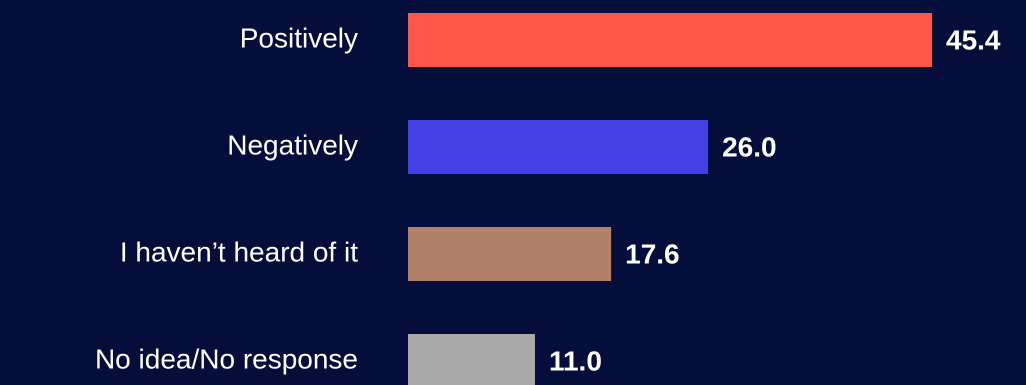  Describe the element at coordinates (973, 39) in the screenshot. I see `value-label: 45.4` at that location.